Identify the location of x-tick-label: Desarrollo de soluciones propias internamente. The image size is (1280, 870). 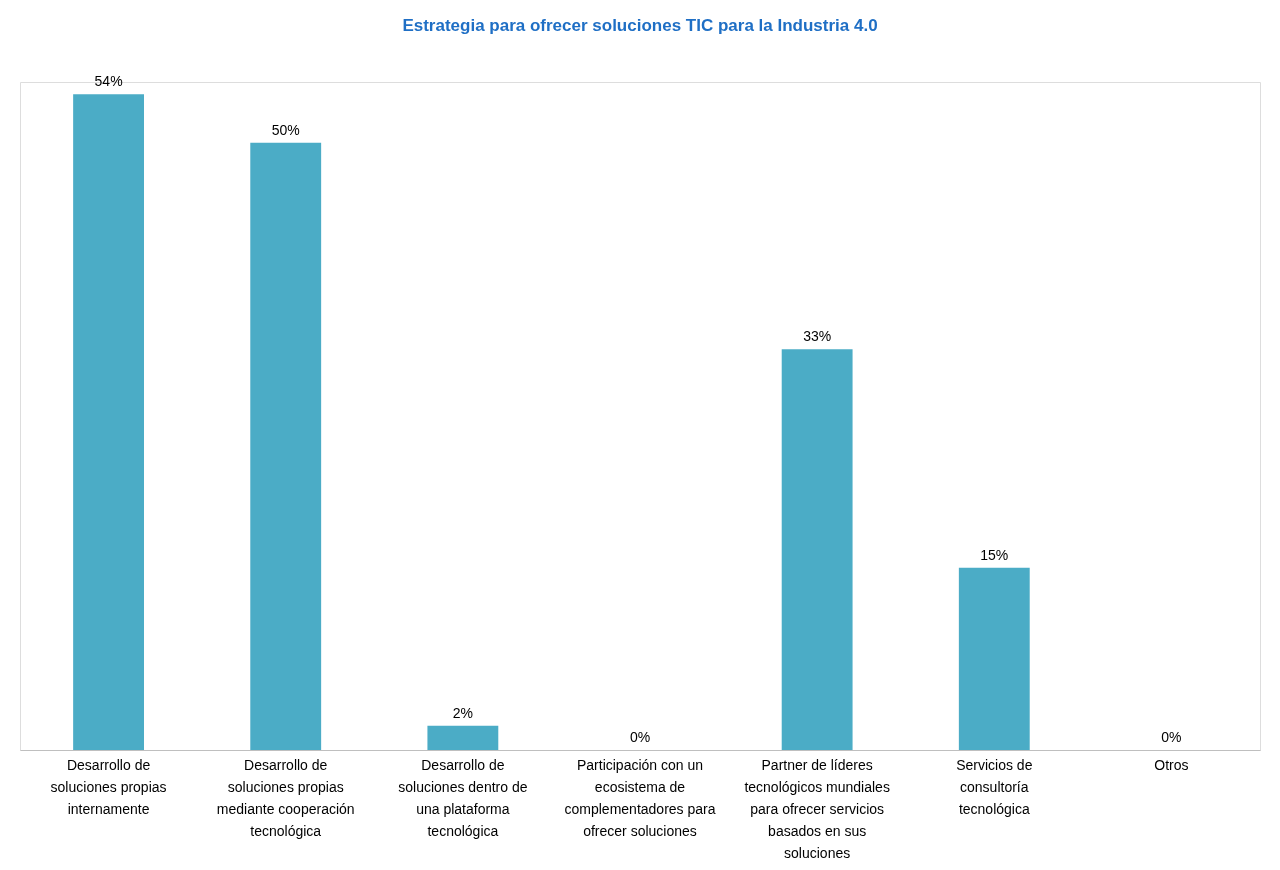
(108, 786).